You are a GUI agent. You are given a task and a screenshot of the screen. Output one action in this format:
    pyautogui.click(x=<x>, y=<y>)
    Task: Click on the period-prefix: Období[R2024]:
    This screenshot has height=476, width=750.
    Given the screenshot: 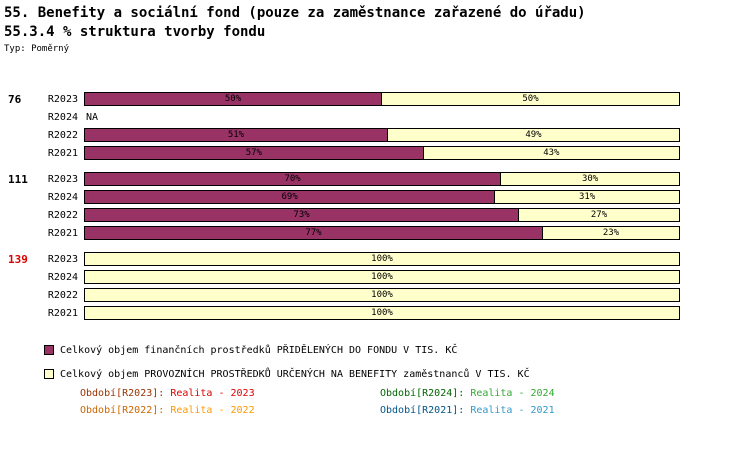 What is the action you would take?
    pyautogui.click(x=425, y=393)
    